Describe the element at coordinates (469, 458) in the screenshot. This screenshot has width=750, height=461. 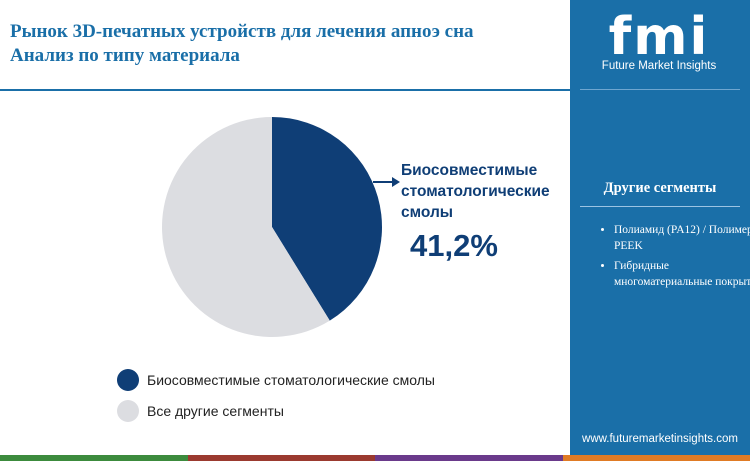
I see `footer-segment-purple` at that location.